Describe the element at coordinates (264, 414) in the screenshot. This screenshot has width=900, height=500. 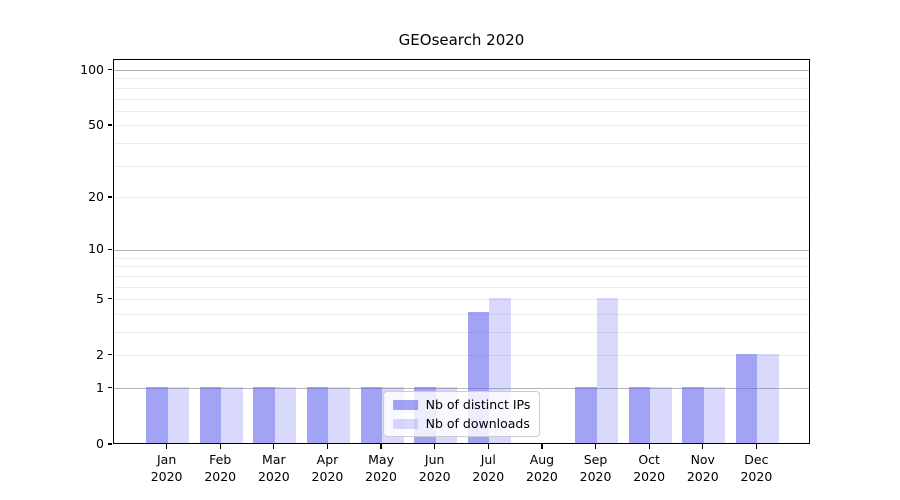
I see `bar-nb-of-distinct-ips-mar-2020` at that location.